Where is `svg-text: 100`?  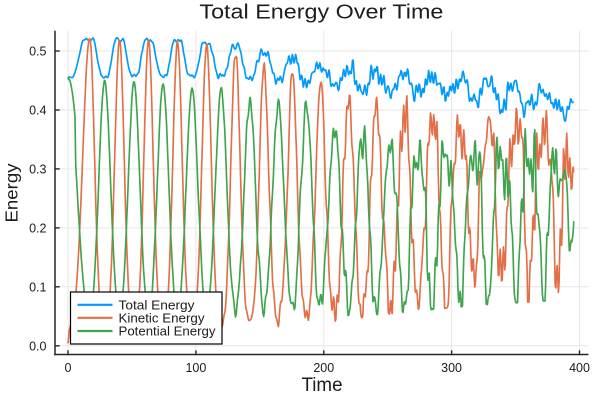 svg-text: 100 is located at coordinates (195, 368).